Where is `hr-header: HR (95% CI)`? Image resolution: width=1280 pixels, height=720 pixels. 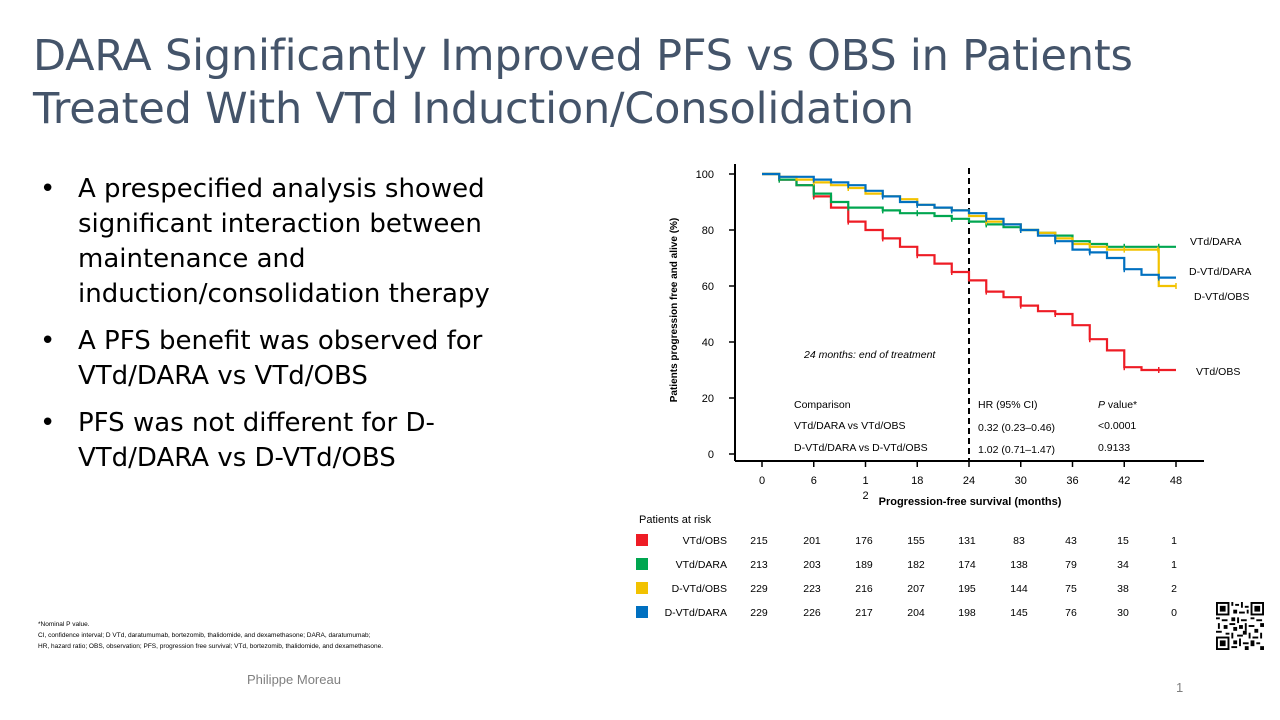 hr-header: HR (95% CI) is located at coordinates (1008, 405).